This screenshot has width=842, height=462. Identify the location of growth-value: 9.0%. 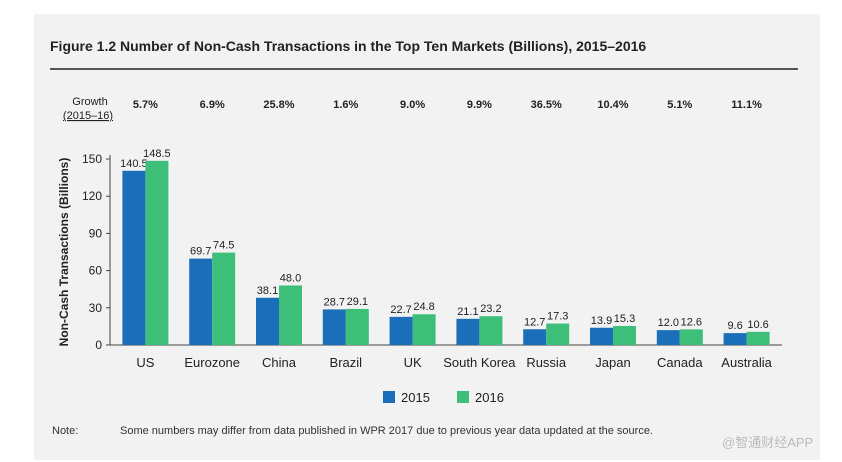
(412, 105).